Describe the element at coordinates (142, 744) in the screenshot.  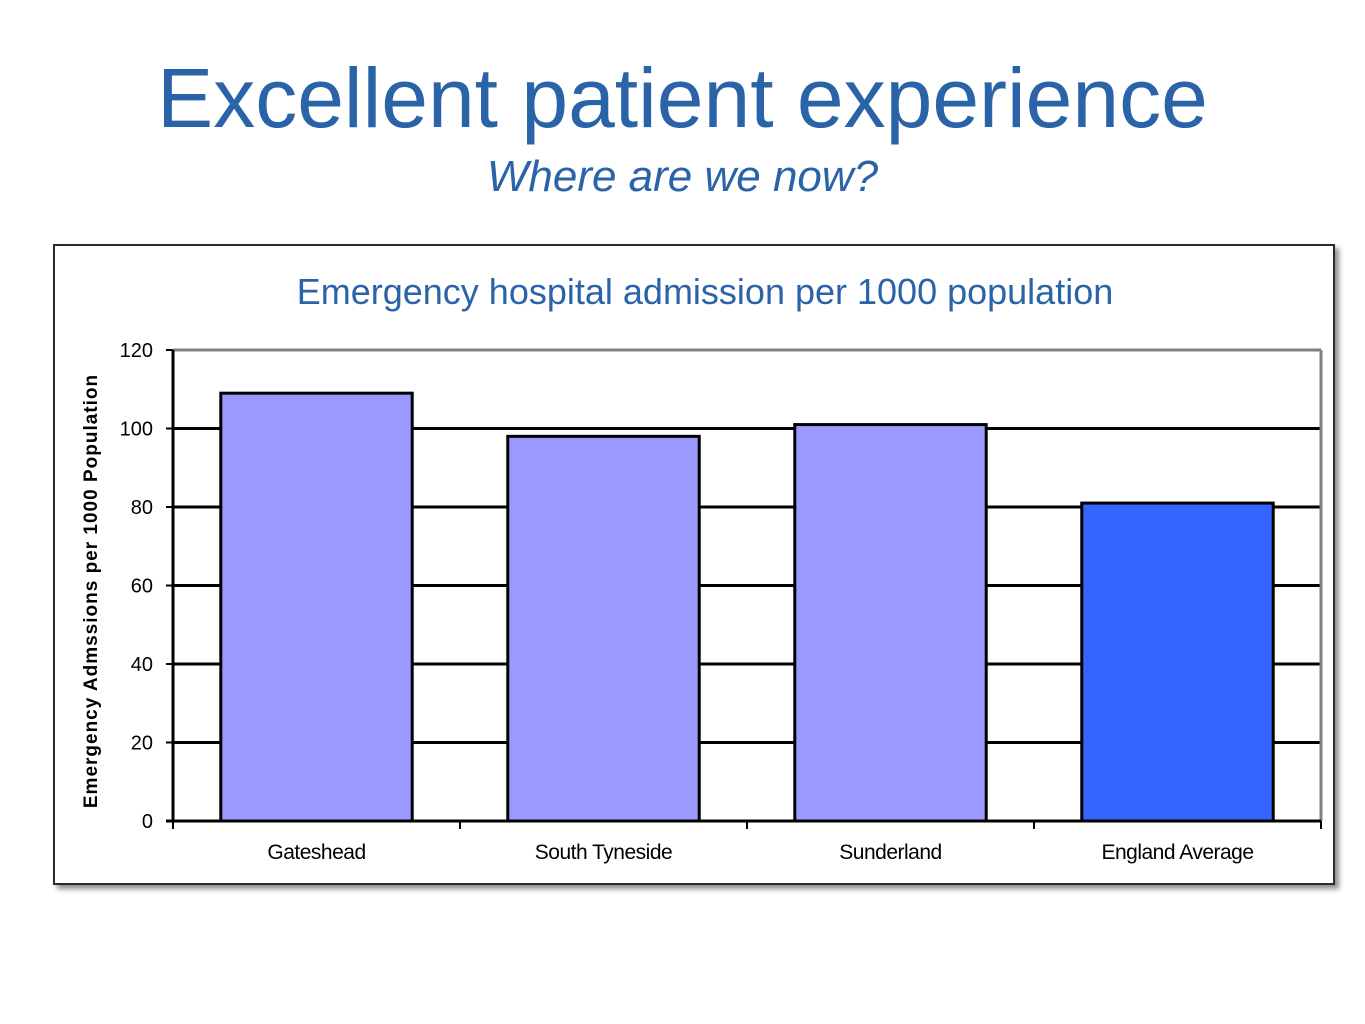
I see `y-tick-label: 20` at that location.